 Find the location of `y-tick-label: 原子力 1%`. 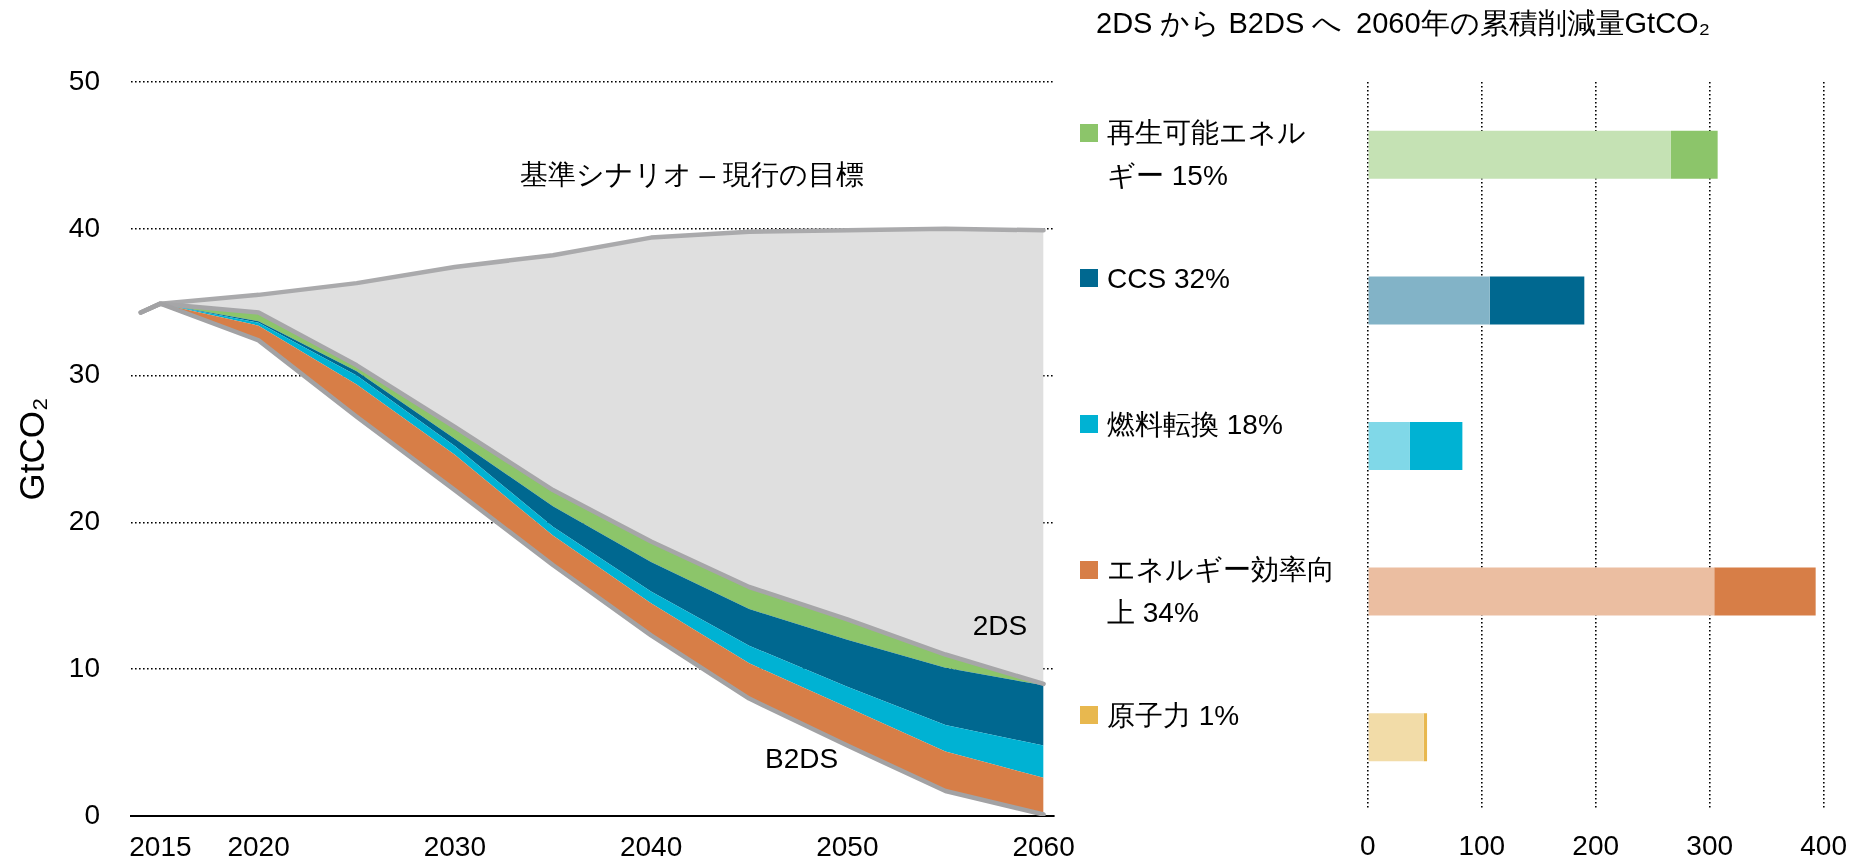

y-tick-label: 原子力 1% is located at coordinates (1174, 715).